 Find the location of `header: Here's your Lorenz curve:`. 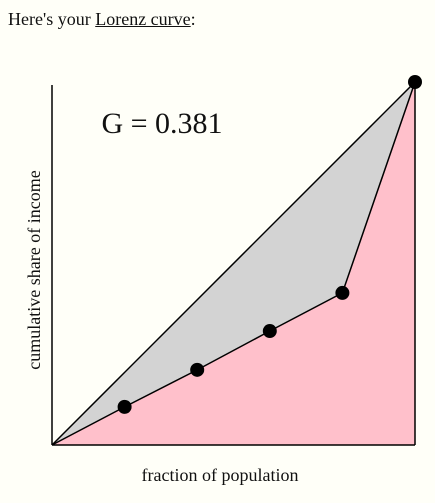

header: Here's your Lorenz curve: is located at coordinates (102, 19).